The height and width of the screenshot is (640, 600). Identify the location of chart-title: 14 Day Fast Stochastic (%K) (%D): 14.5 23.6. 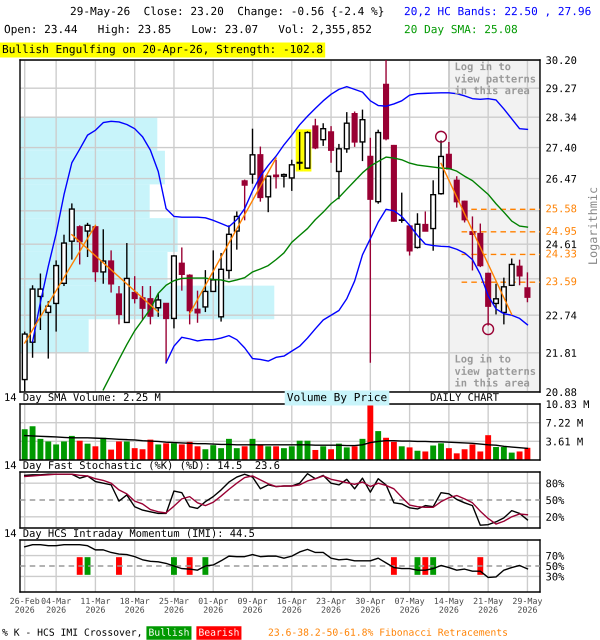
(142, 466).